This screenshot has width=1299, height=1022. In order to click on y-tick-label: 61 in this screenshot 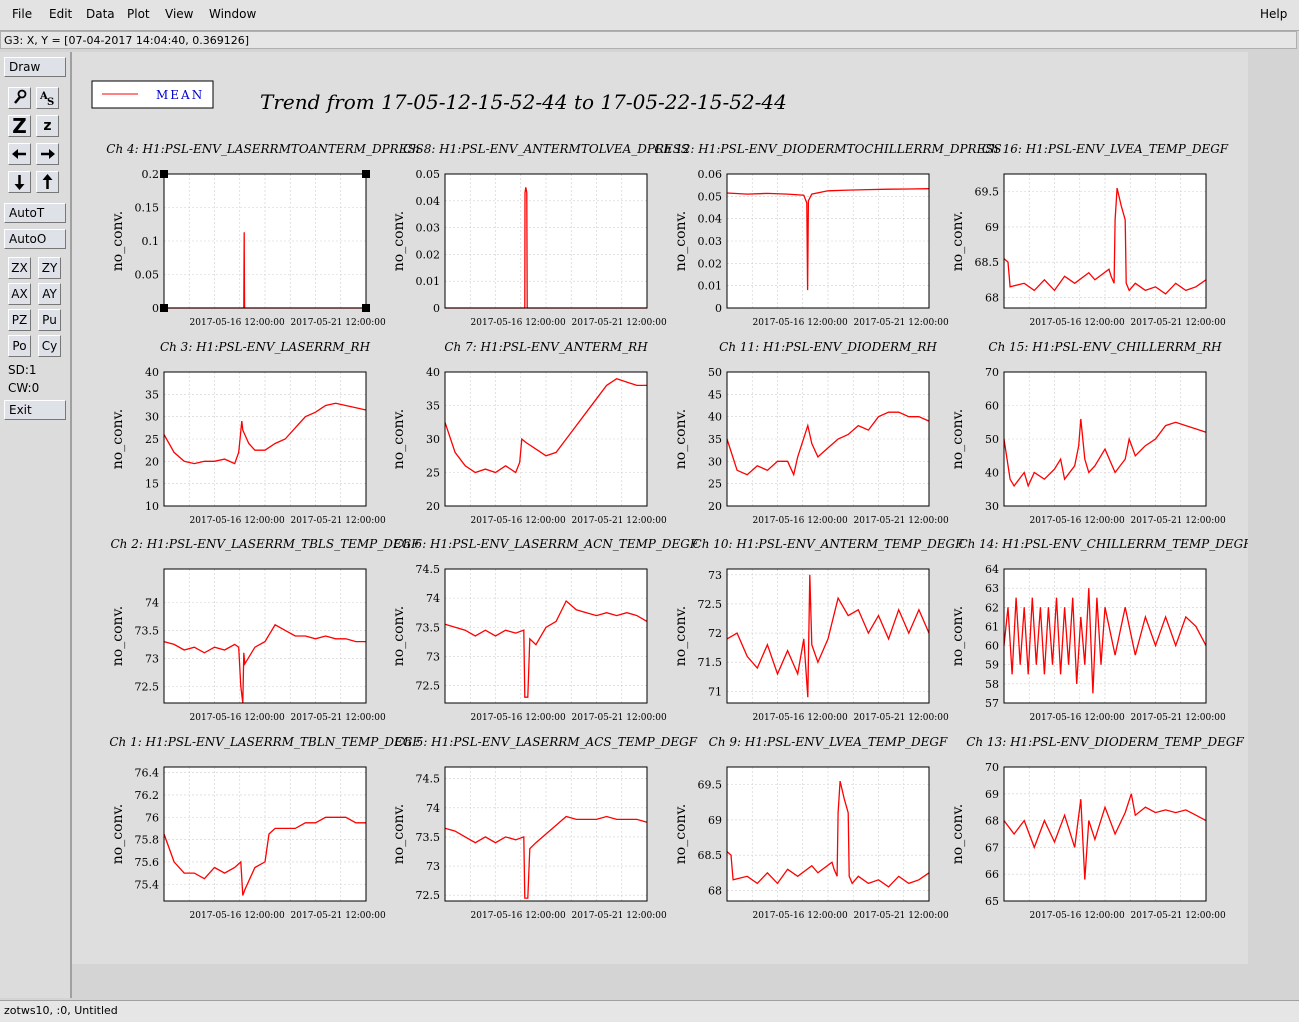, I will do `click(992, 626)`.